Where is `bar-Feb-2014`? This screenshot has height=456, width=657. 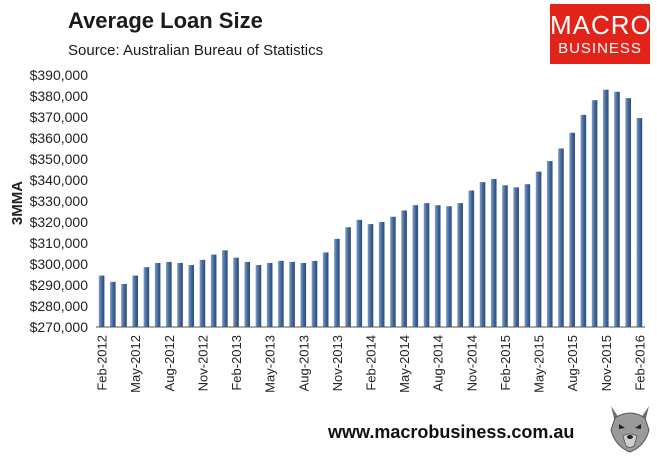
bar-Feb-2014 is located at coordinates (370, 275).